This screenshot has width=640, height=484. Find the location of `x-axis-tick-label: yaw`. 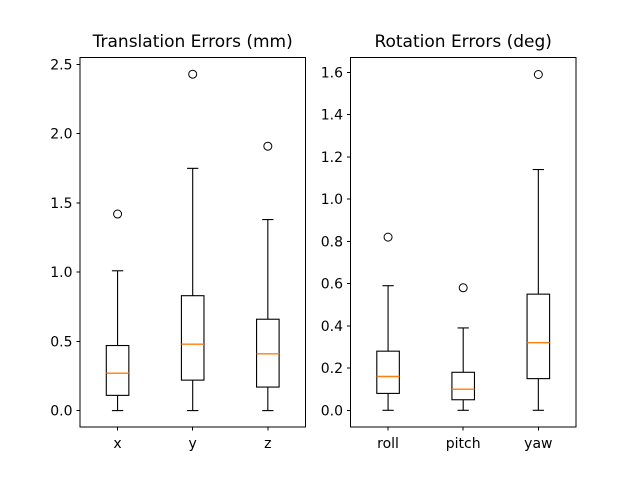

x-axis-tick-label: yaw is located at coordinates (538, 444).